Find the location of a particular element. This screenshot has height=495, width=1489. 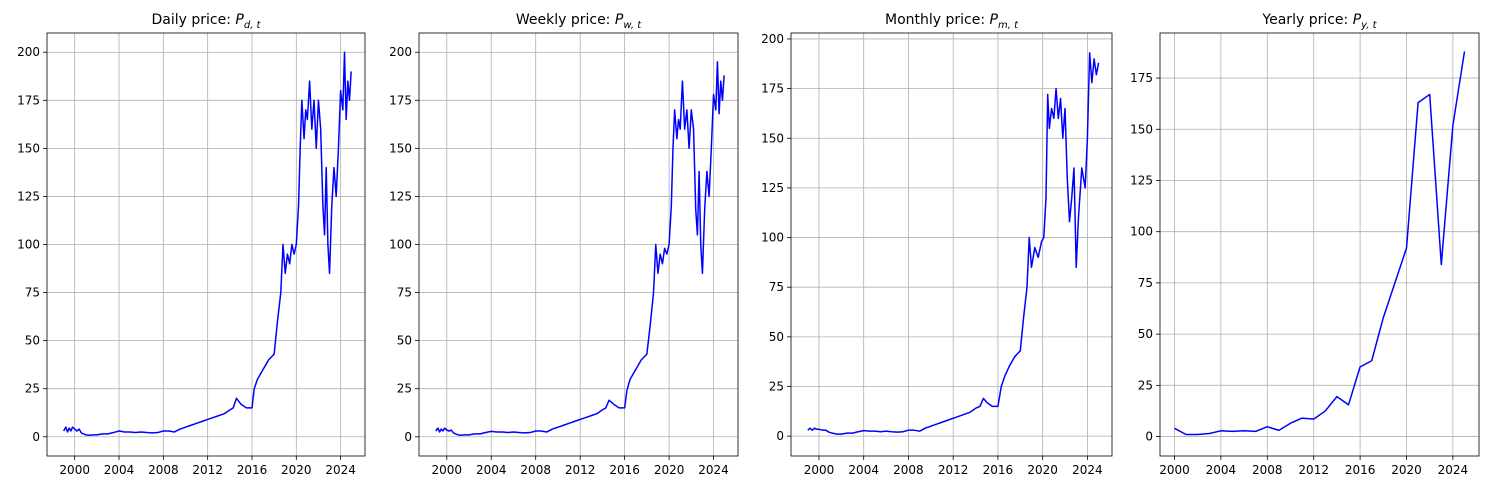

series-line is located at coordinates (580, 248).